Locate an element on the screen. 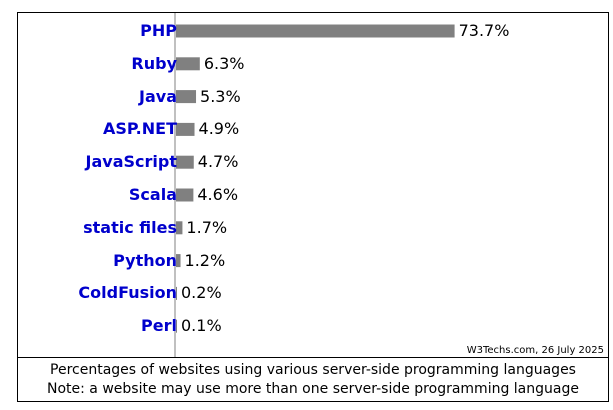 The height and width of the screenshot is (410, 613). bar-perl is located at coordinates (176, 326).